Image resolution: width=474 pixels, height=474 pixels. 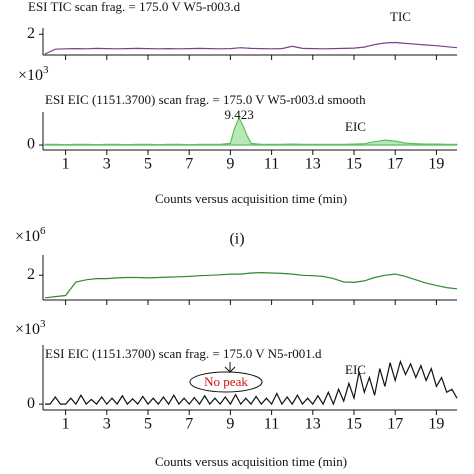 What do you see at coordinates (230, 369) in the screenshot?
I see `callout-arrowhead` at bounding box center [230, 369].